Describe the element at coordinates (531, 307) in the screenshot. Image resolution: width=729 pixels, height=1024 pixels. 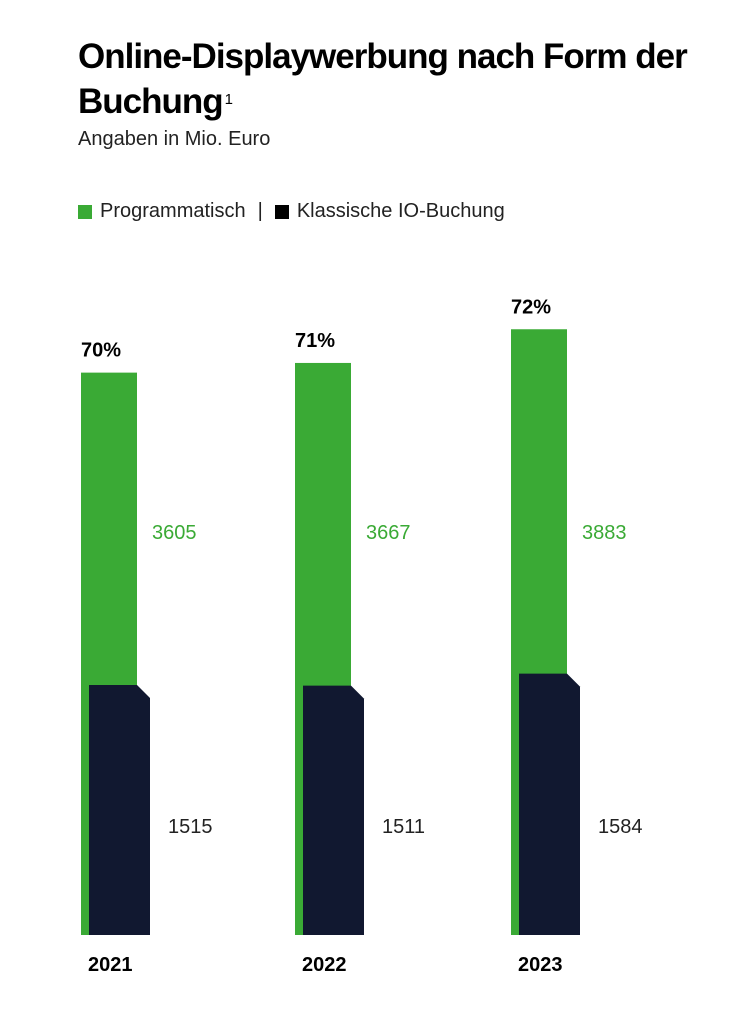
I see `share-label-2023: 72%` at that location.